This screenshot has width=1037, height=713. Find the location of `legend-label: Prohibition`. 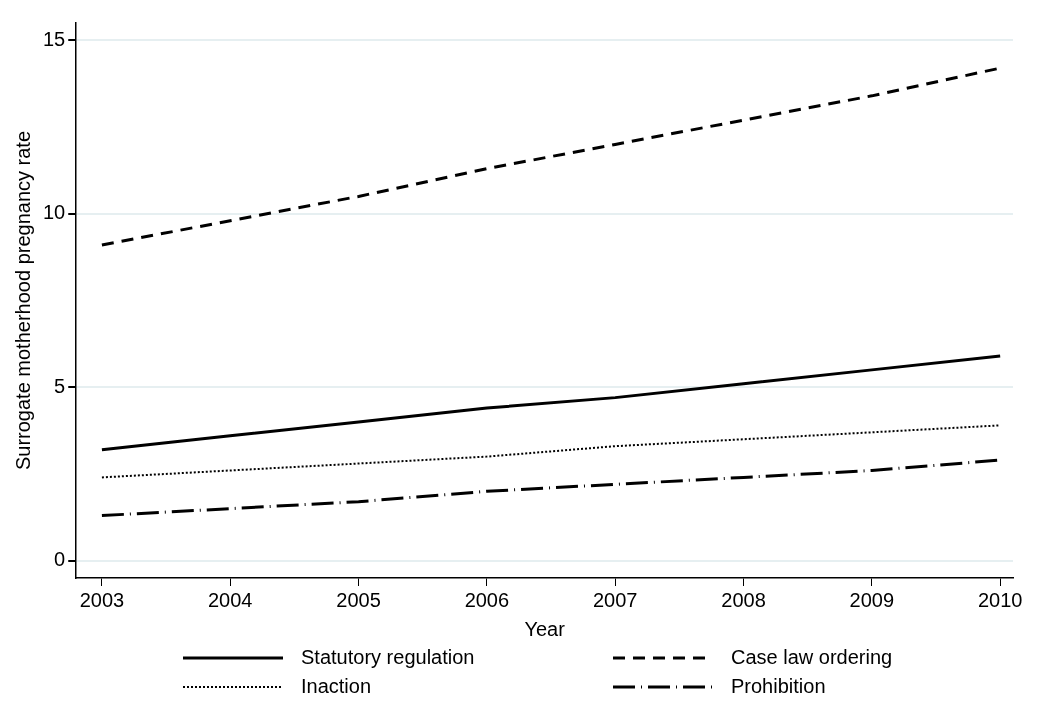

legend-label: Prohibition is located at coordinates (778, 686).